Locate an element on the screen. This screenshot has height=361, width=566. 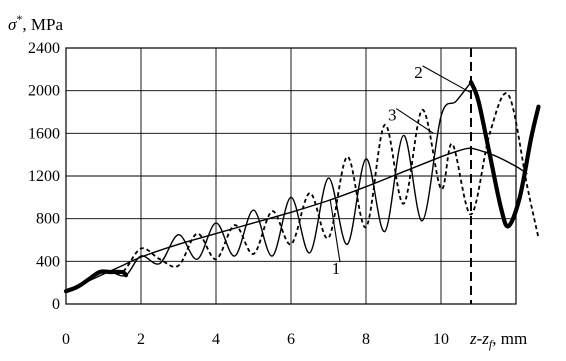
y-tick-label: 0 is located at coordinates (56, 304).